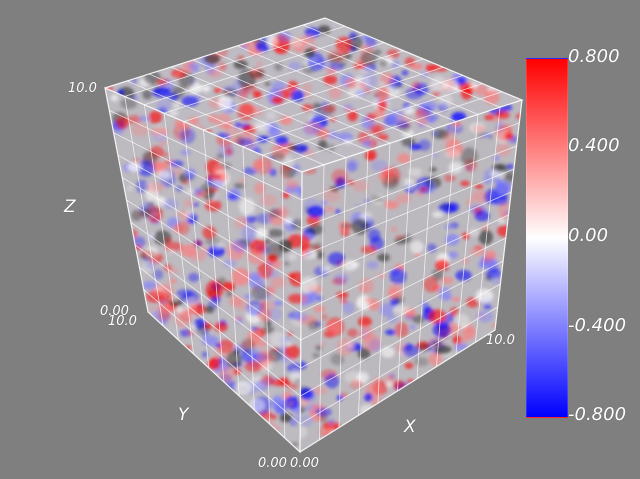  I want to click on colorbar-tick-low: -0.400, so click(597, 325).